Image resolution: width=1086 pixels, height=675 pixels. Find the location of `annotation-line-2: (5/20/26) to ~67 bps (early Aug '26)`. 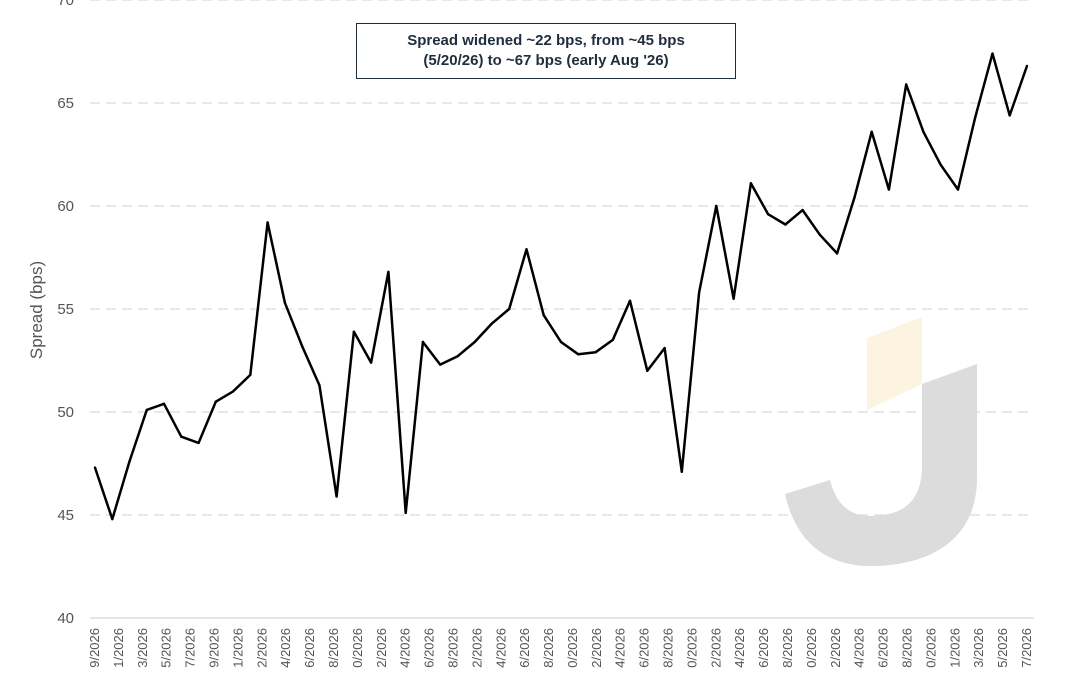

annotation-line-2: (5/20/26) to ~67 bps (early Aug '26) is located at coordinates (546, 60).